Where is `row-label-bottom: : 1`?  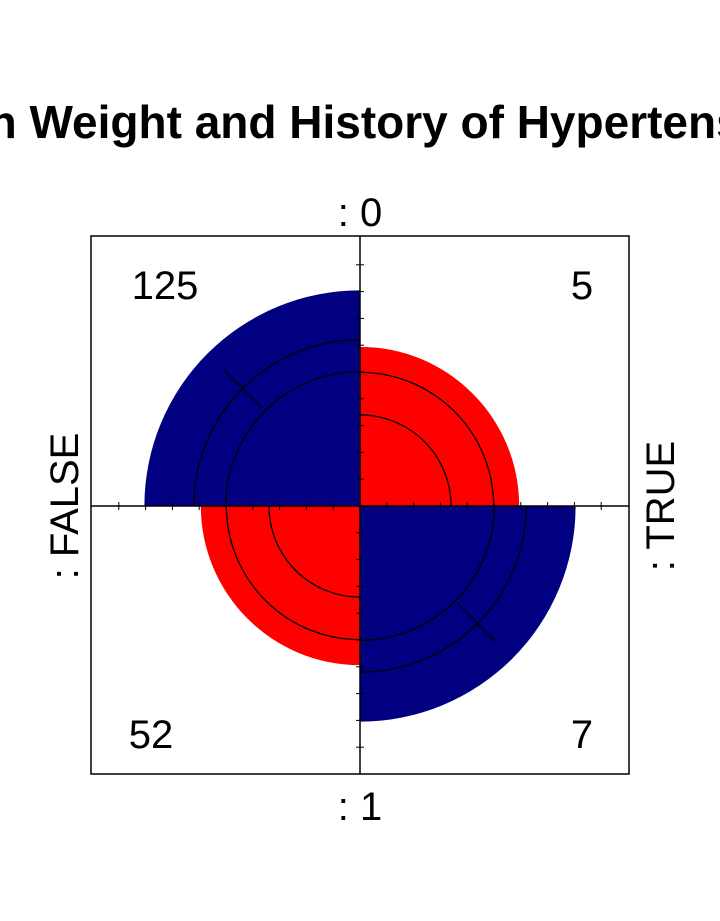
row-label-bottom: : 1 is located at coordinates (360, 807).